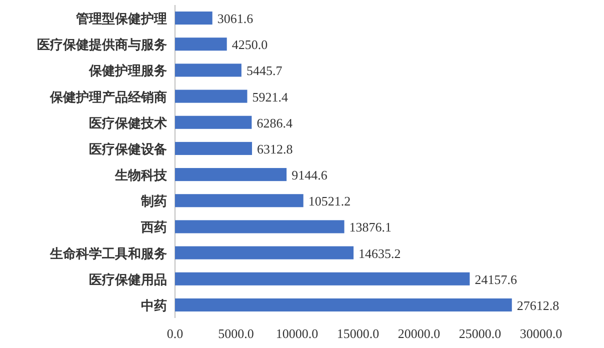  I want to click on data-label: 24157.6, so click(496, 279).